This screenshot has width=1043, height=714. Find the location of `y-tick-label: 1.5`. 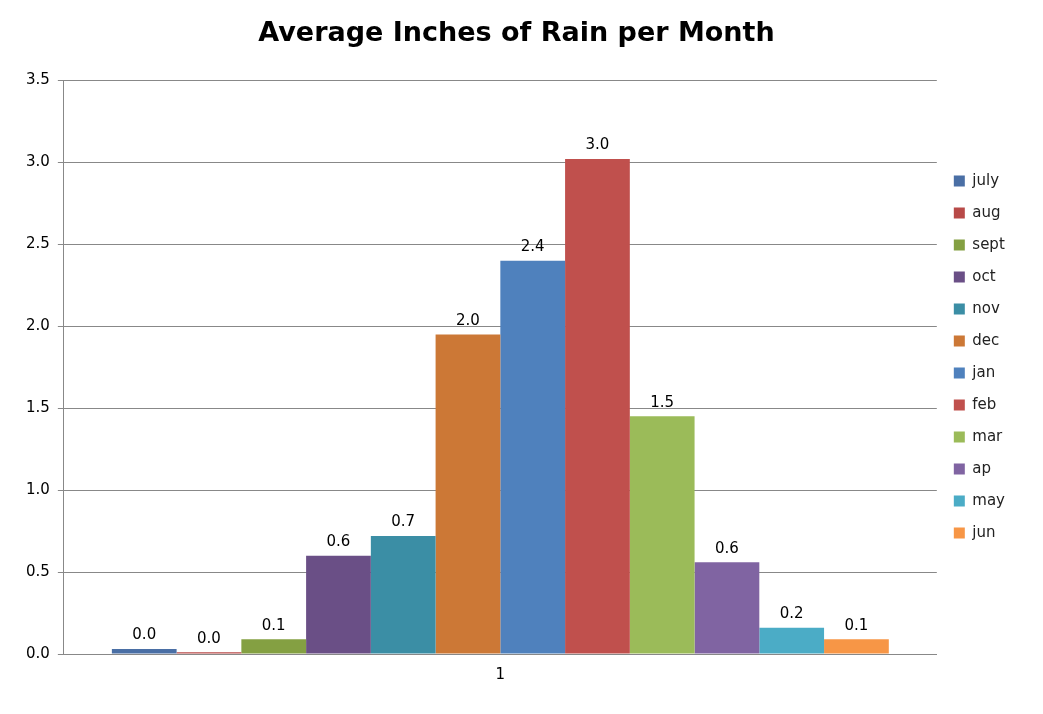

y-tick-label: 1.5 is located at coordinates (38, 407).